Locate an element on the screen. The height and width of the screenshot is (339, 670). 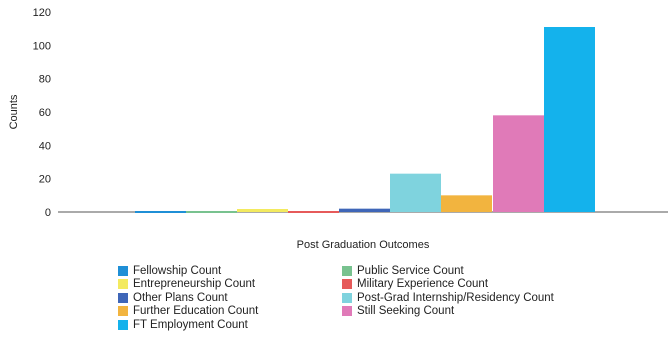
bar-fellowship-count is located at coordinates (160, 212).